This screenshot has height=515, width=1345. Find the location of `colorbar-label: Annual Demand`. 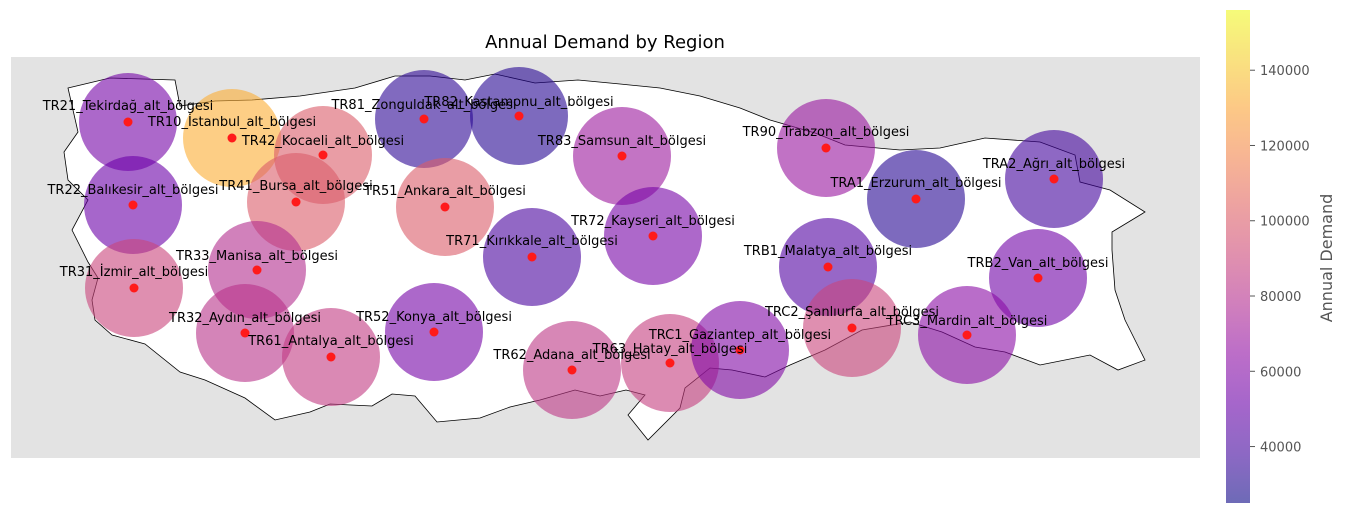

colorbar-label: Annual Demand is located at coordinates (1326, 258).